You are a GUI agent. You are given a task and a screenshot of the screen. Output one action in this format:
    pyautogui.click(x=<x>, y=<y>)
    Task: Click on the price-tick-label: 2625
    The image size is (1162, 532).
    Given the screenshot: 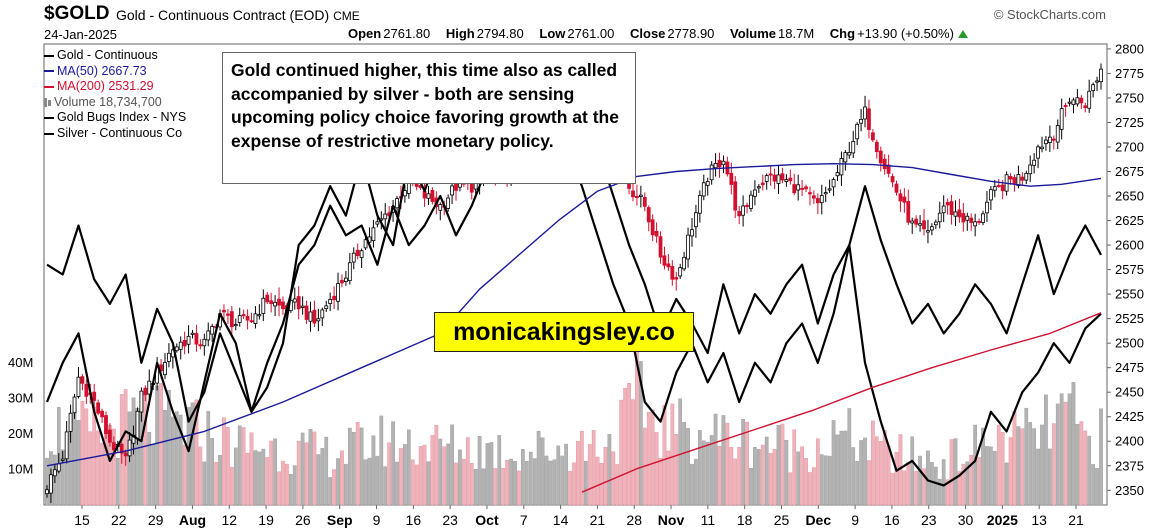 What is the action you would take?
    pyautogui.click(x=1129, y=220)
    